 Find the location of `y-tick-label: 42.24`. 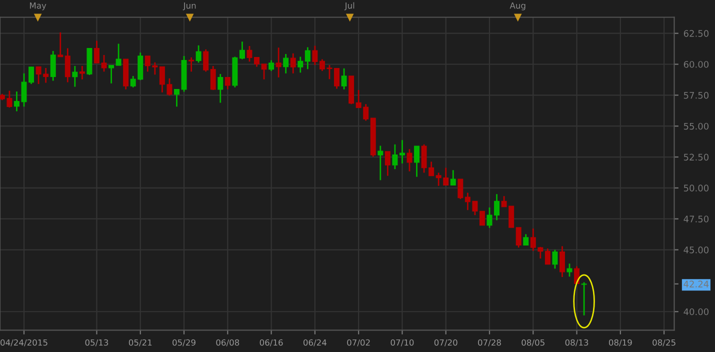

y-tick-label: 42.24 is located at coordinates (696, 284).